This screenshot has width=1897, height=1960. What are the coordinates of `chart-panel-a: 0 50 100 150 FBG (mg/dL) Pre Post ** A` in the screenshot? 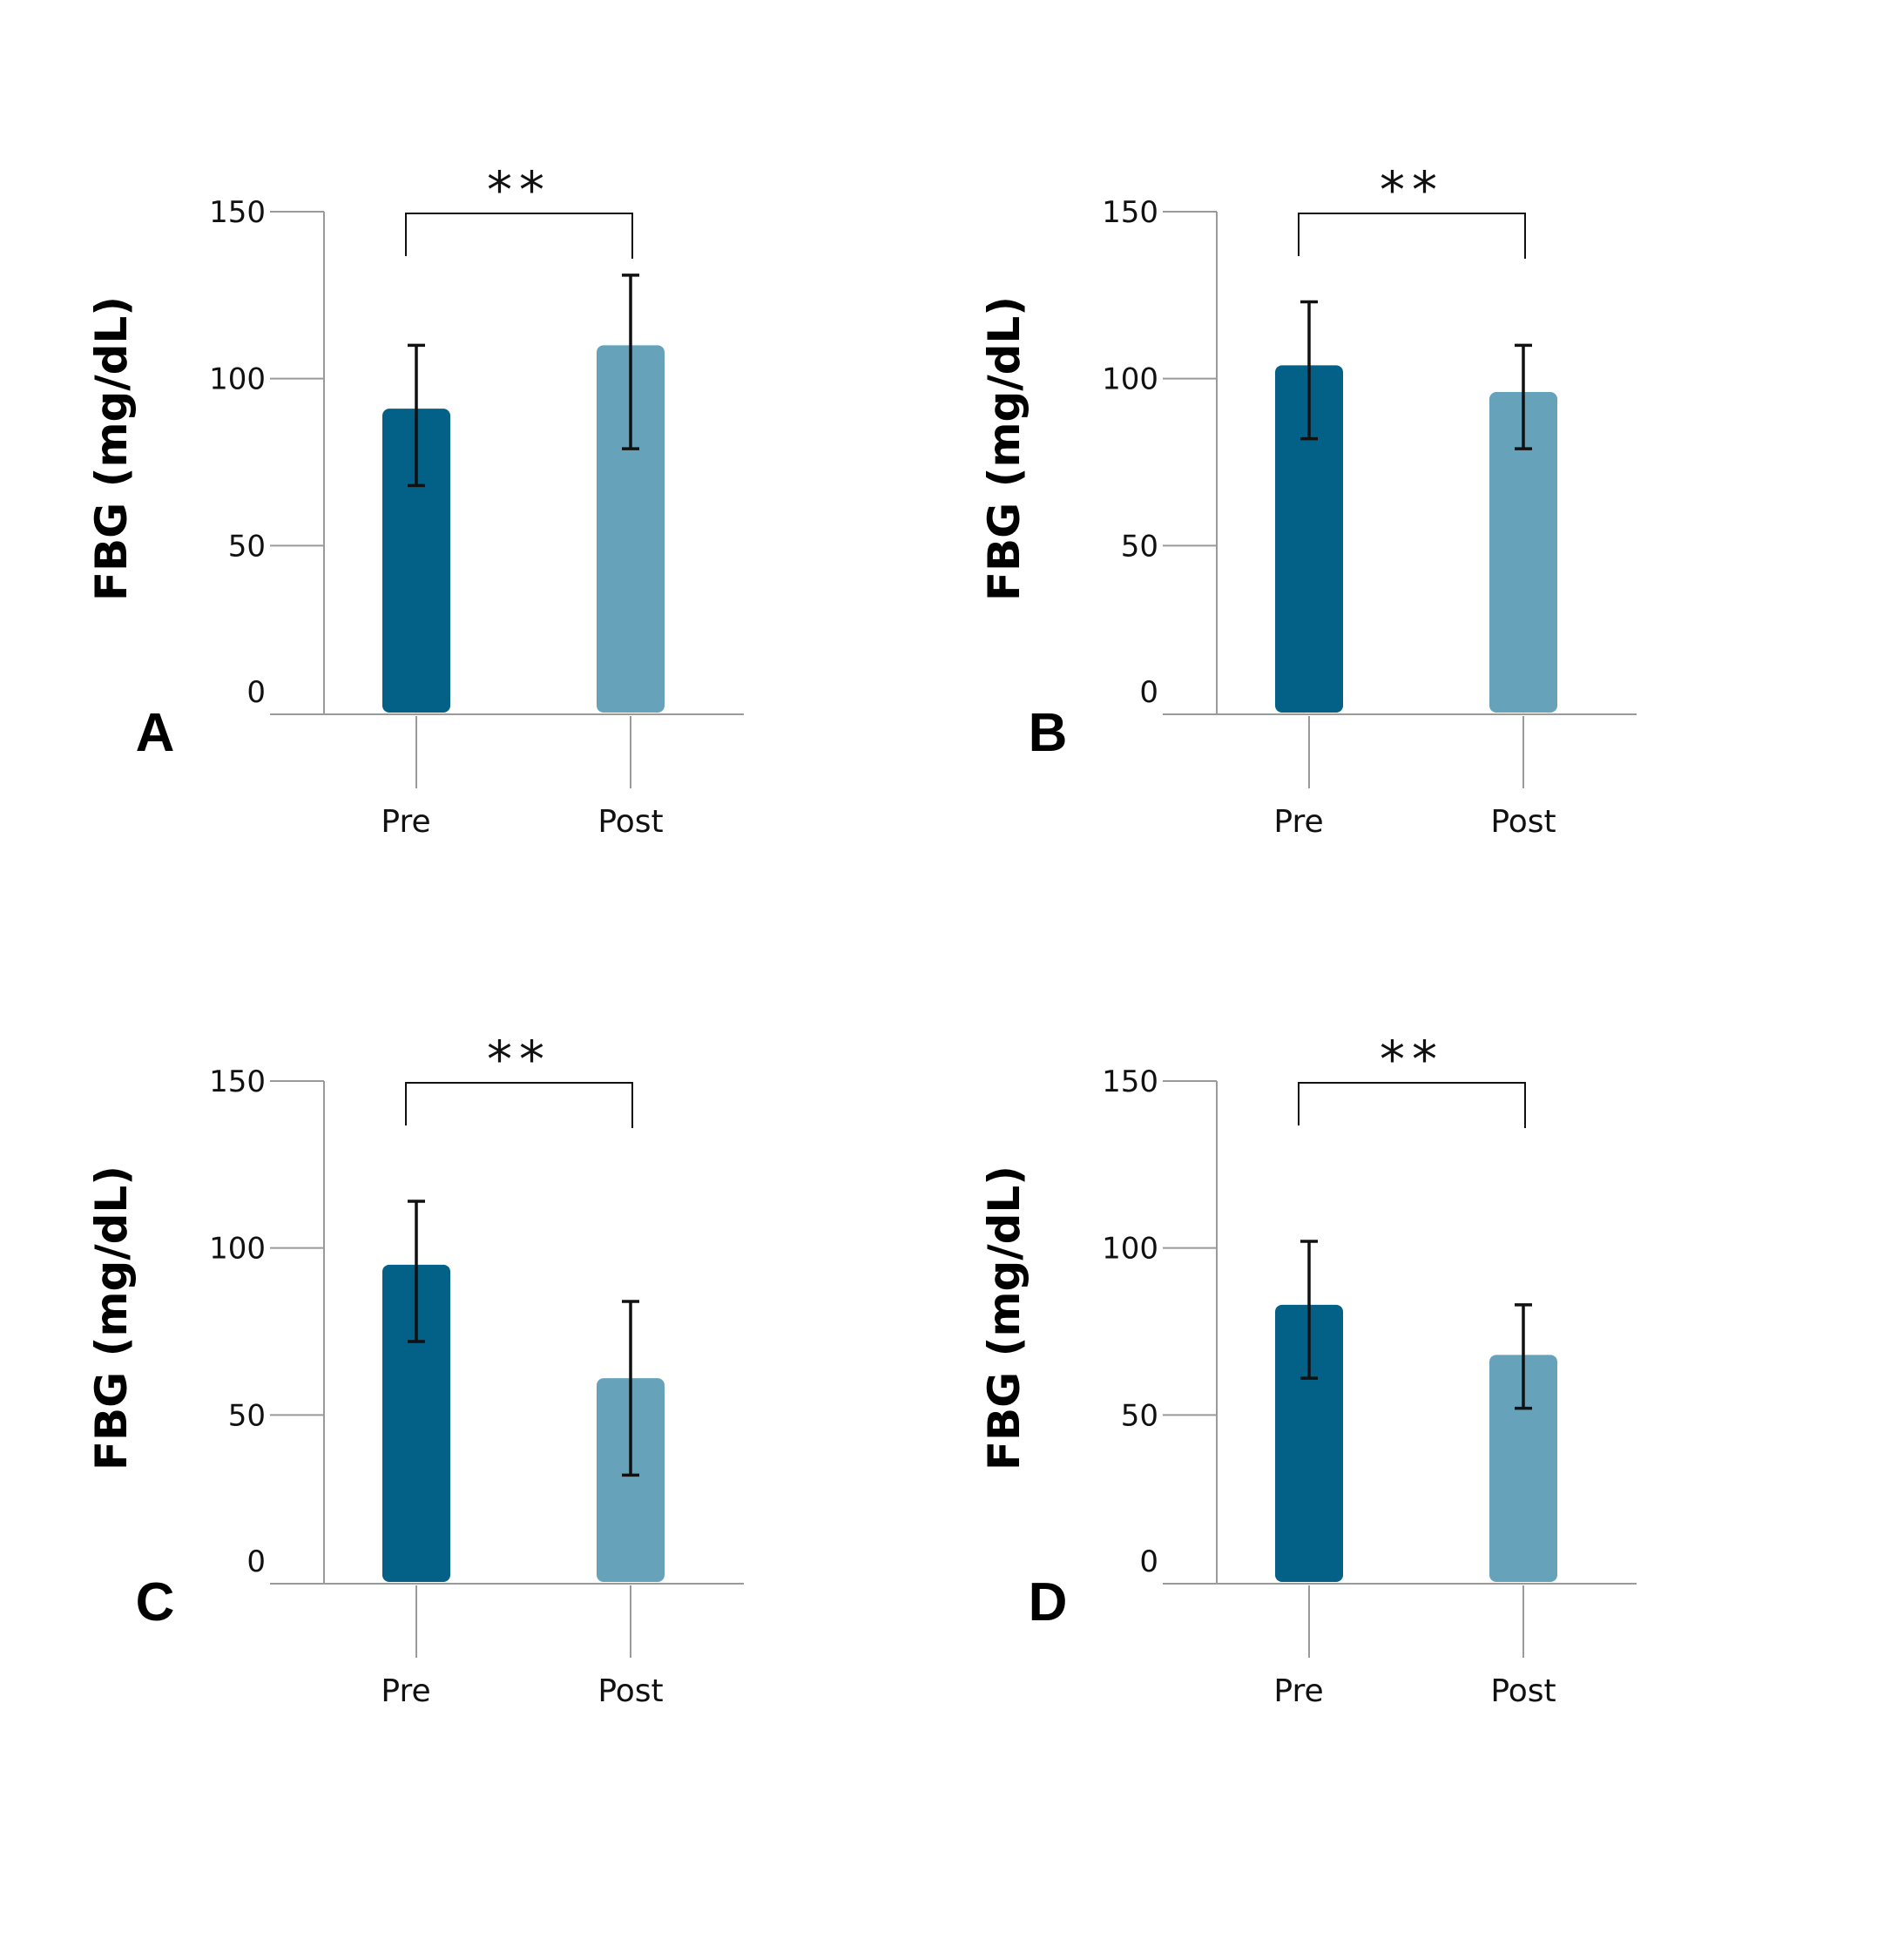 It's located at (415, 500).